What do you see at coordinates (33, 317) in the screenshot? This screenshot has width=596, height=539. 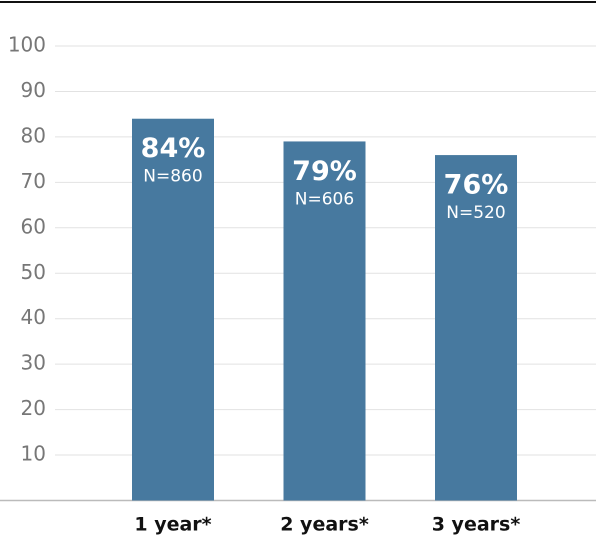 I see `y-tick-label: 40` at bounding box center [33, 317].